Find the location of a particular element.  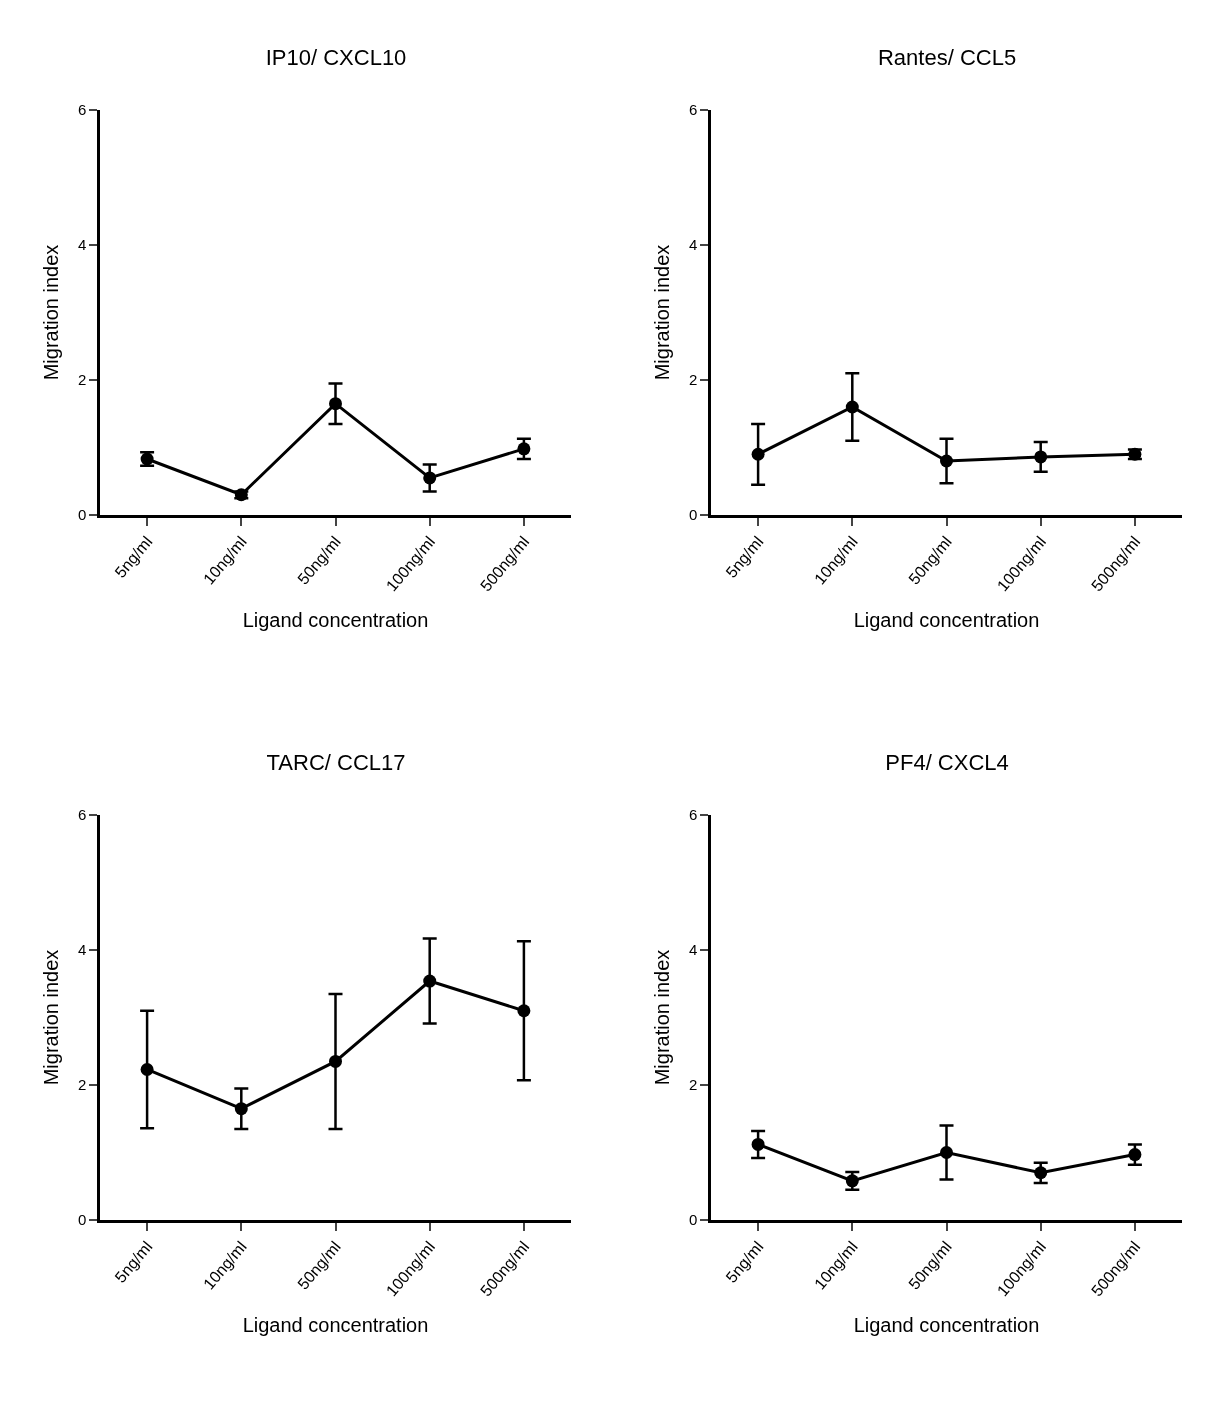

chart-title: IP10/ CXCL10 is located at coordinates (336, 57).